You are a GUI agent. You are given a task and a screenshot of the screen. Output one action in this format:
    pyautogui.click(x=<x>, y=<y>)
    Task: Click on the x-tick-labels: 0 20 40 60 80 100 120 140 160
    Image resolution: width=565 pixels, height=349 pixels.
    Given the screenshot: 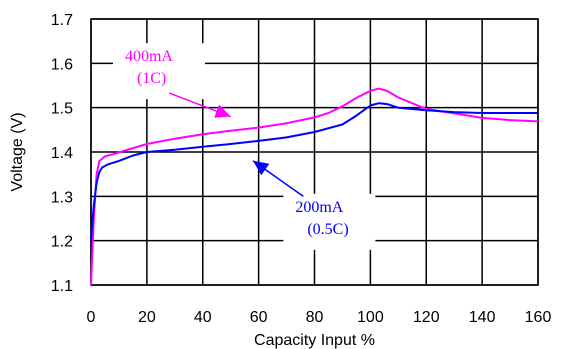 What is the action you would take?
    pyautogui.click(x=319, y=317)
    